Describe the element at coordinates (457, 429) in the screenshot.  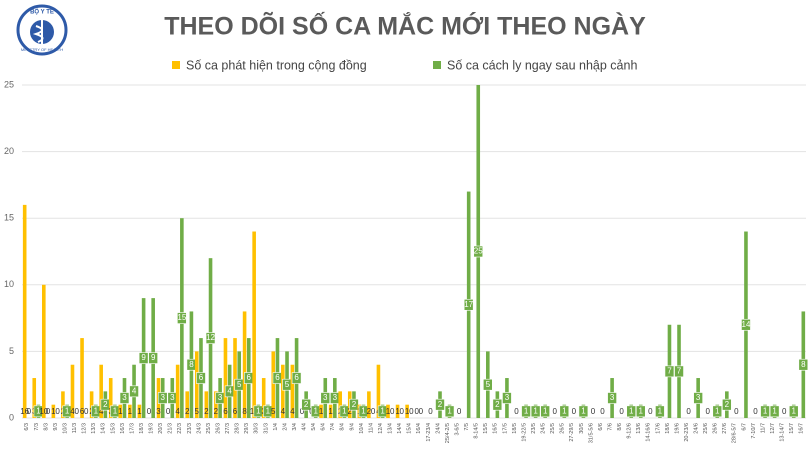
I see `x-tick-label: 3-6/5` at that location.